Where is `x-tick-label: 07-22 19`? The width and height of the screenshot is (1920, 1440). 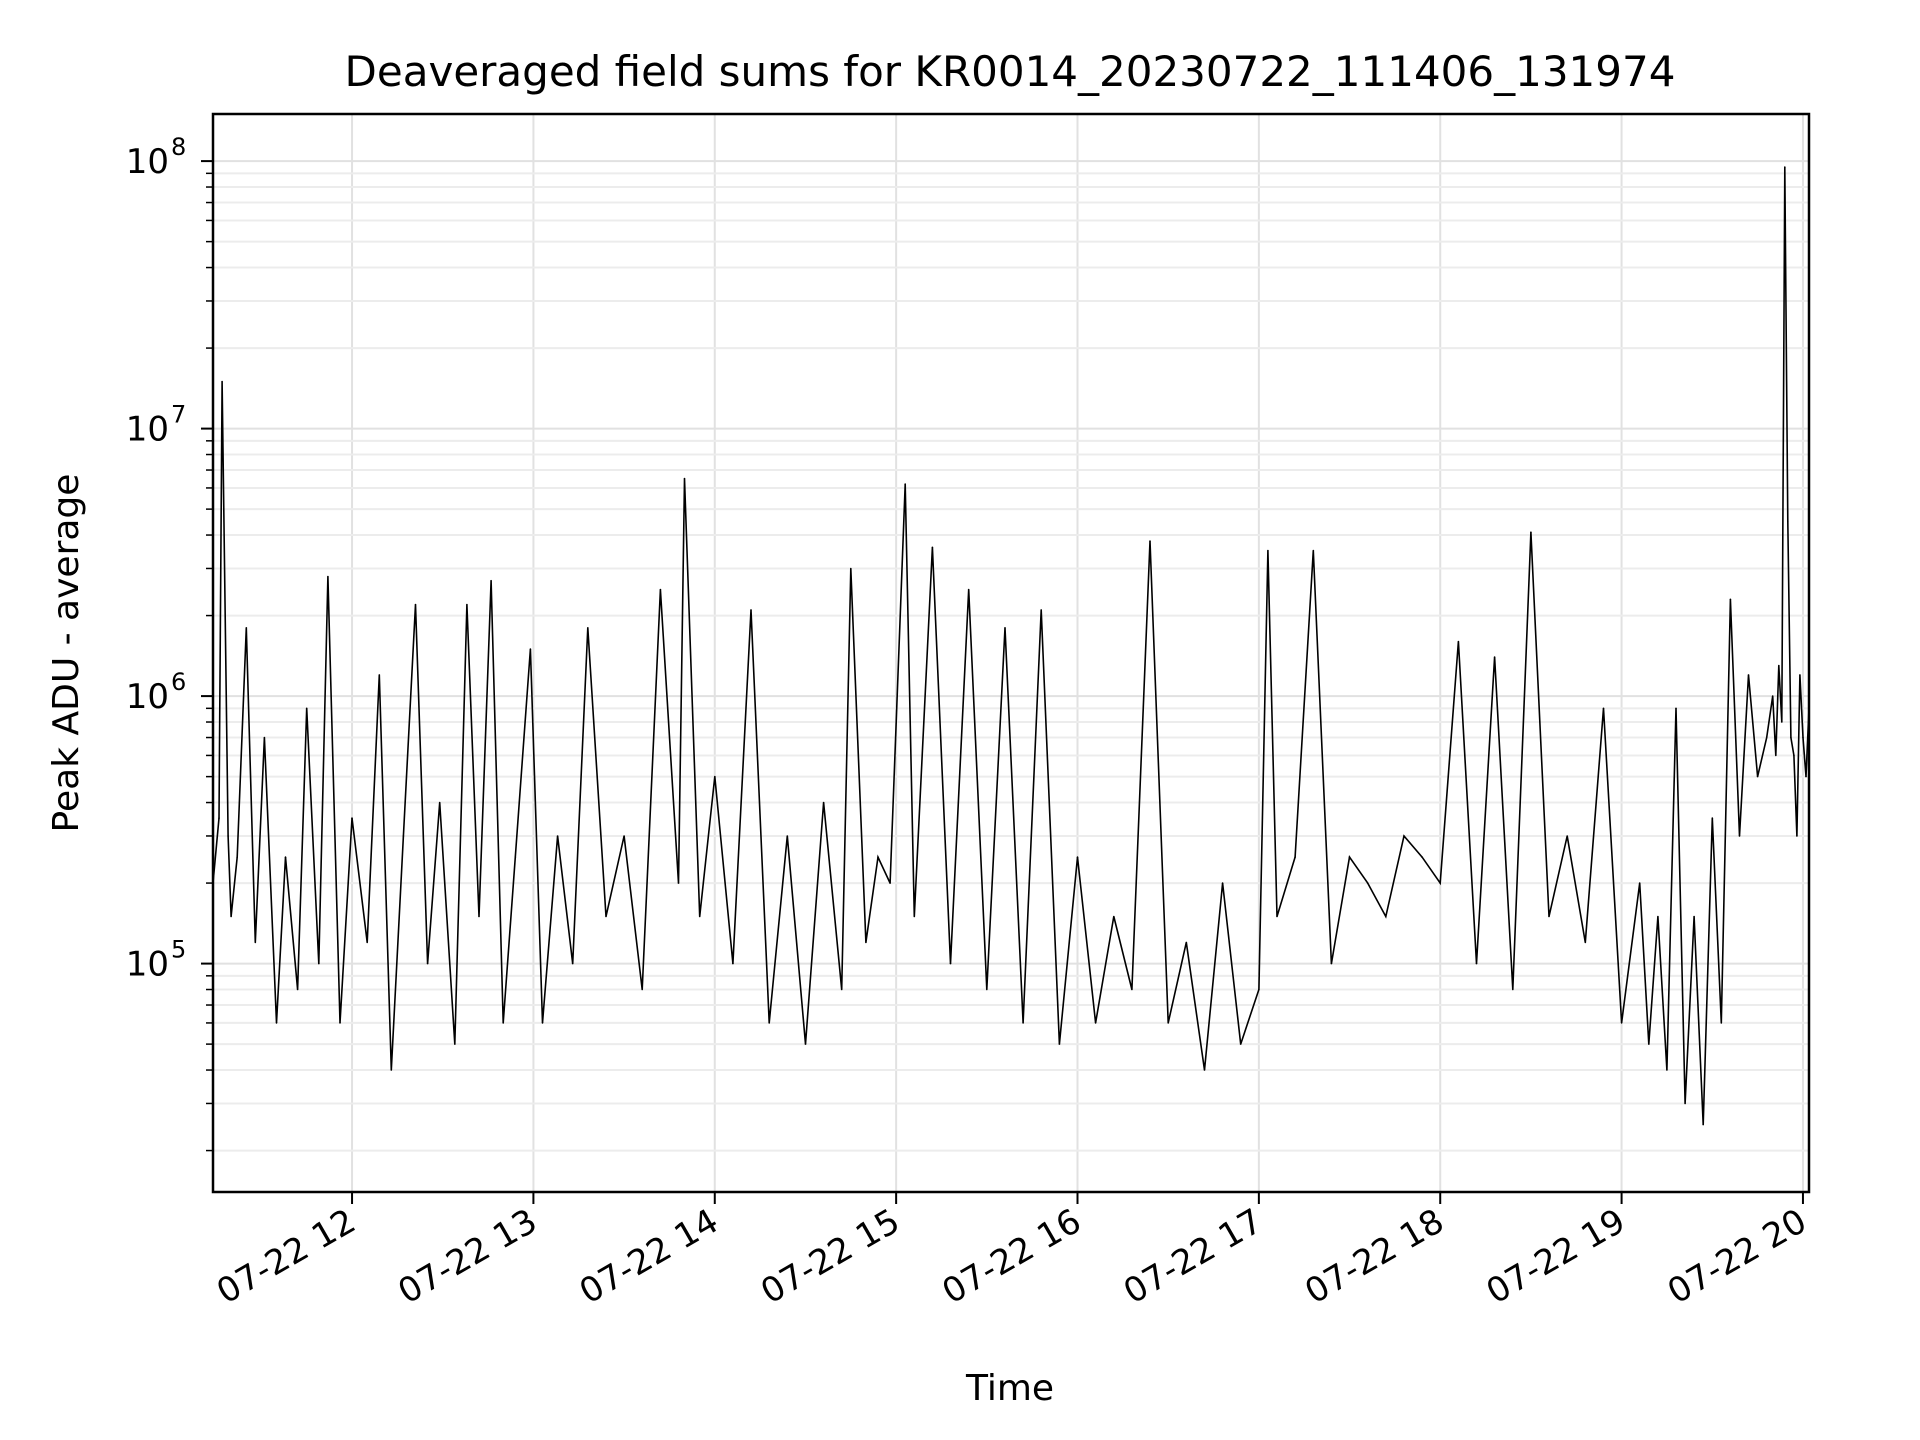 x-tick-label: 07-22 19 is located at coordinates (1556, 1256).